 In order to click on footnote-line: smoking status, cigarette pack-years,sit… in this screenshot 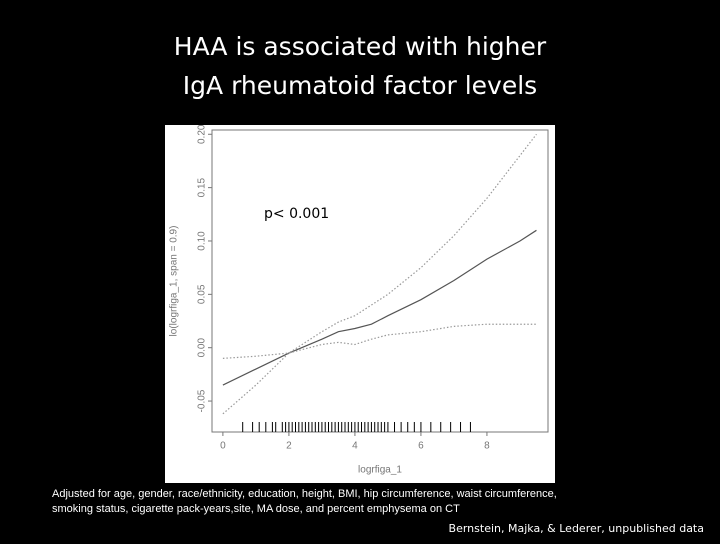, I will do `click(256, 509)`.